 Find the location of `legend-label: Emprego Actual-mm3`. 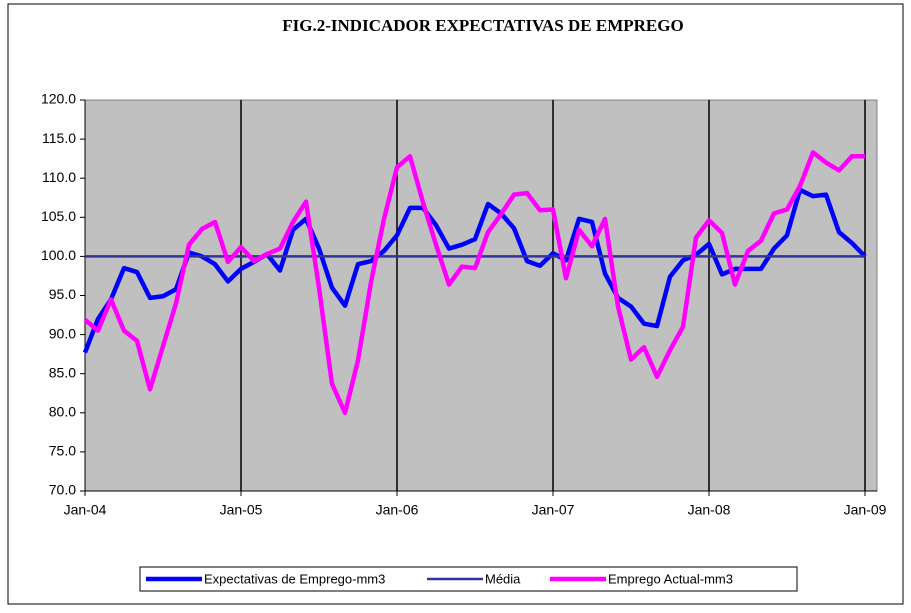

legend-label: Emprego Actual-mm3 is located at coordinates (670, 578).